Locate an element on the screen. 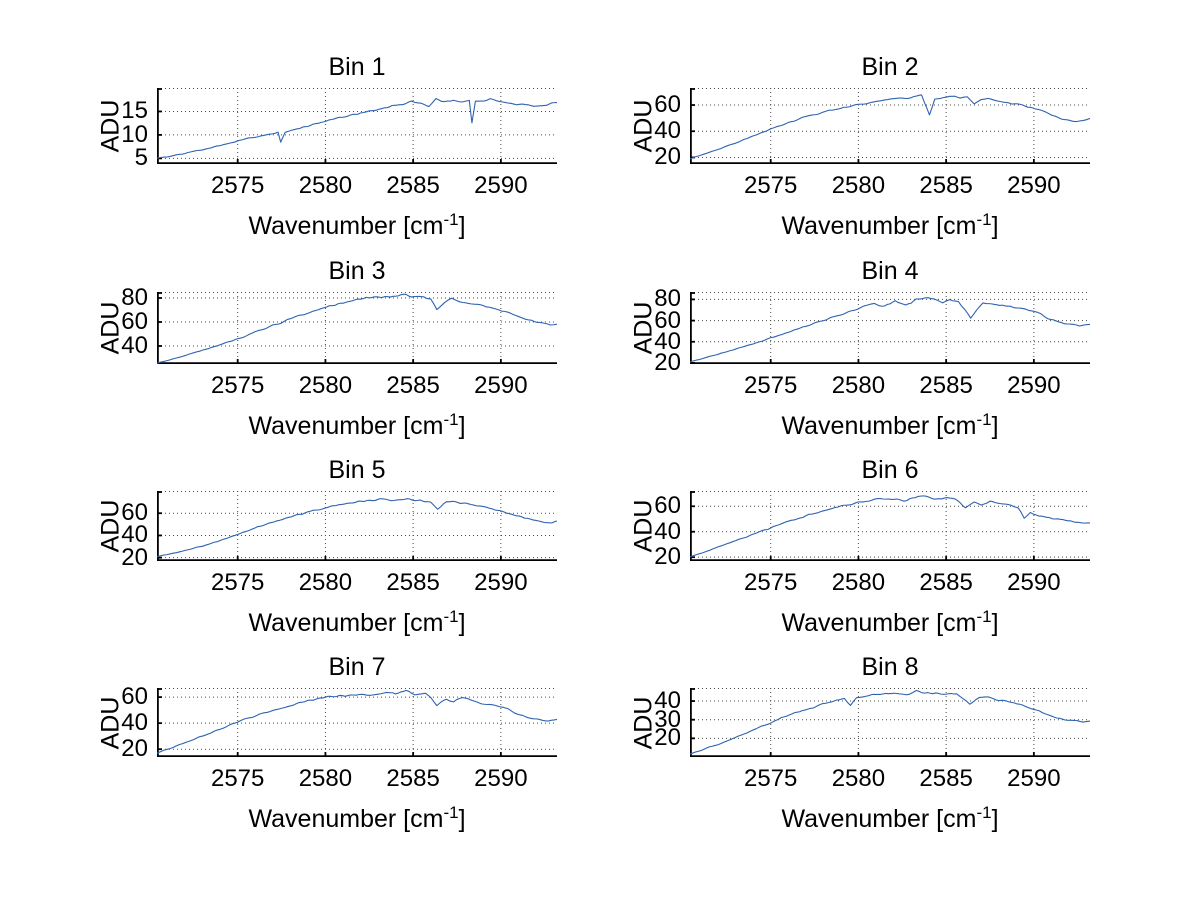 The width and height of the screenshot is (1200, 901). subplot-title: Bin 6 is located at coordinates (890, 470).